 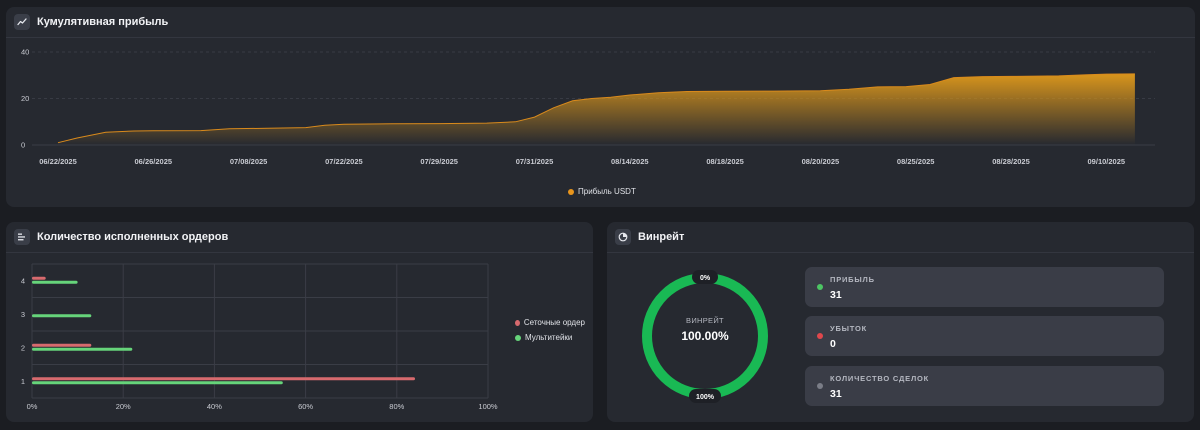 What do you see at coordinates (849, 328) in the screenshot?
I see `stat-label: УБЫТОК` at bounding box center [849, 328].